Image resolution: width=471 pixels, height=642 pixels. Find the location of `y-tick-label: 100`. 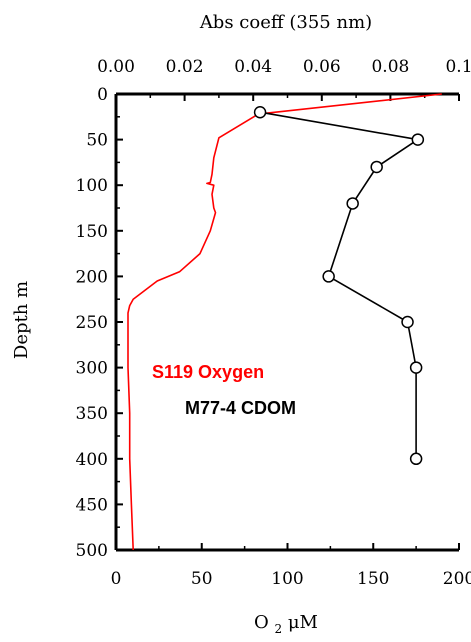

y-tick-label: 100 is located at coordinates (92, 186).